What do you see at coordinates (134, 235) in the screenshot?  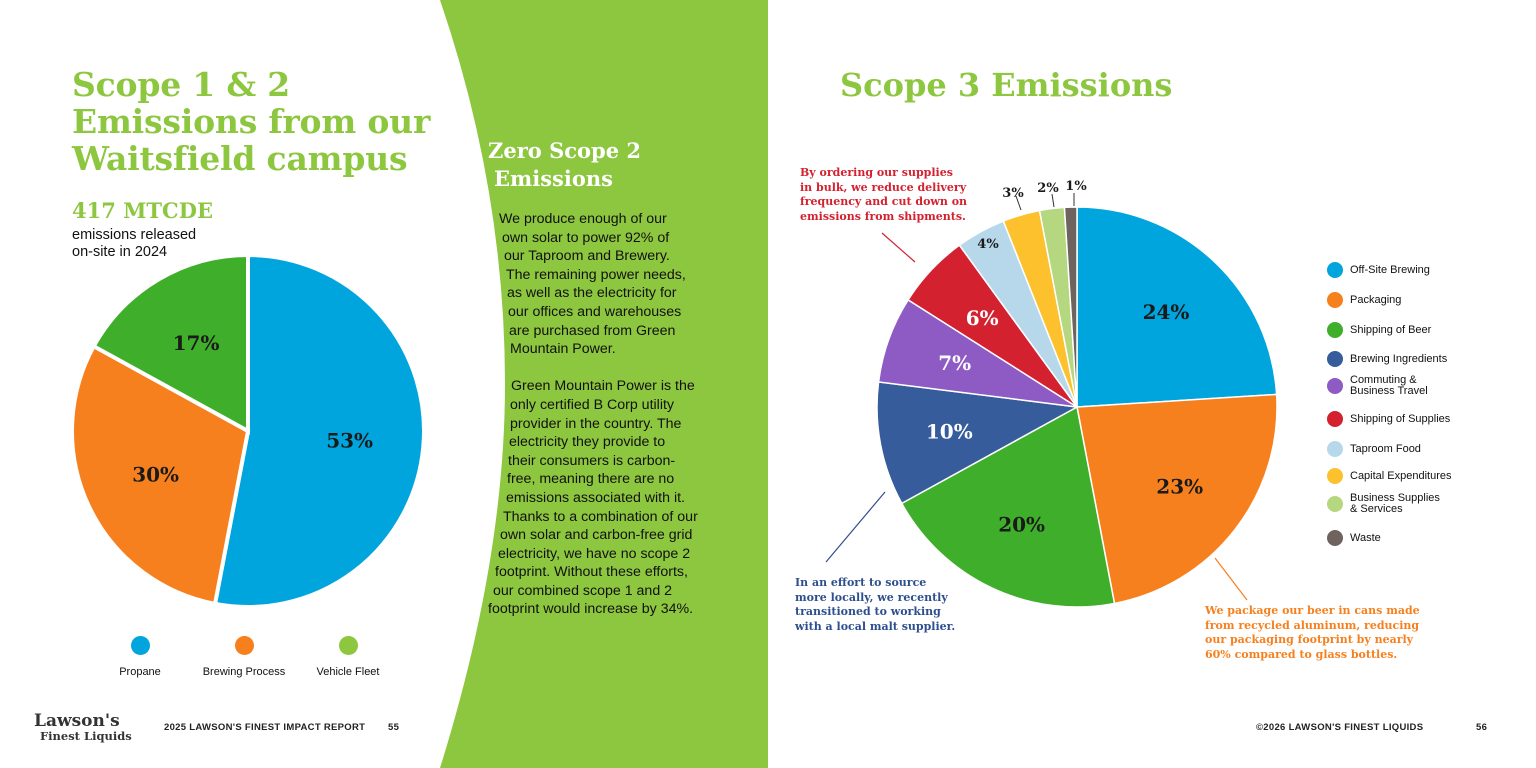 I see `subtitle-line: emissions released` at bounding box center [134, 235].